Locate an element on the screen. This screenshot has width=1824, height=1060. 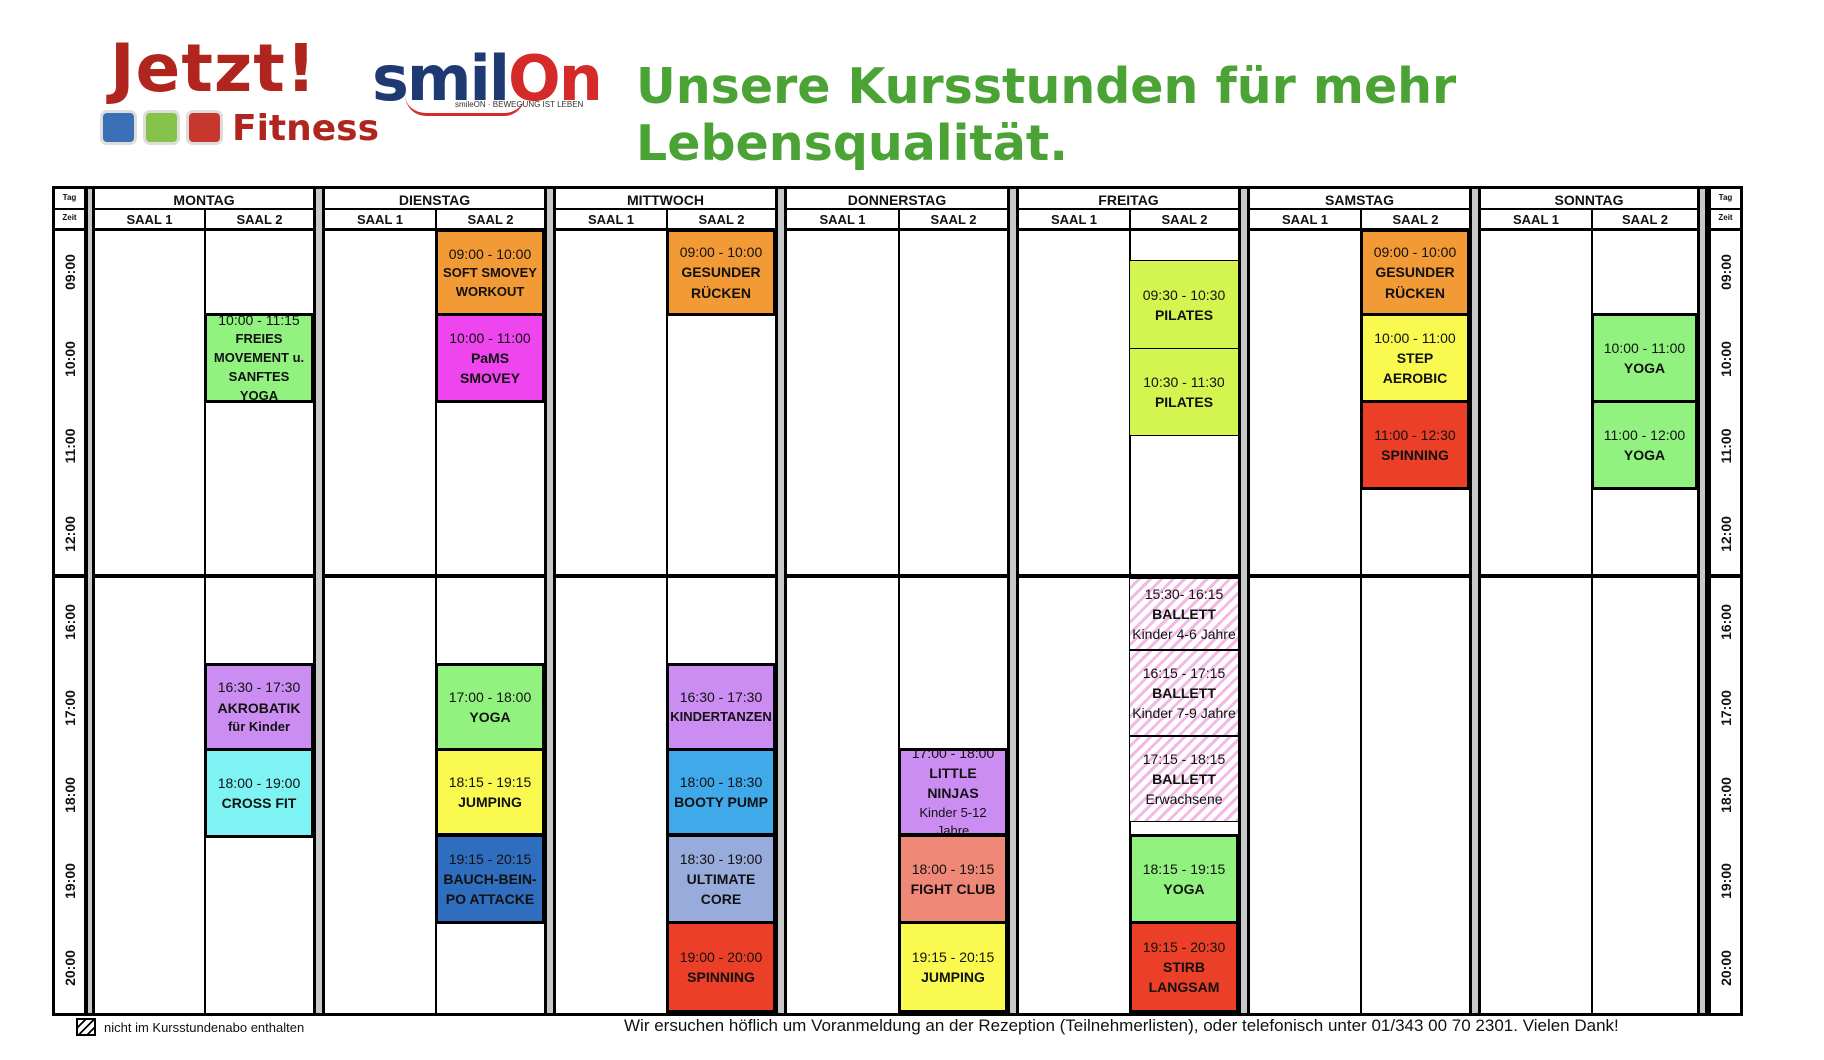
course-name: BOOTY PUMP is located at coordinates (721, 802).